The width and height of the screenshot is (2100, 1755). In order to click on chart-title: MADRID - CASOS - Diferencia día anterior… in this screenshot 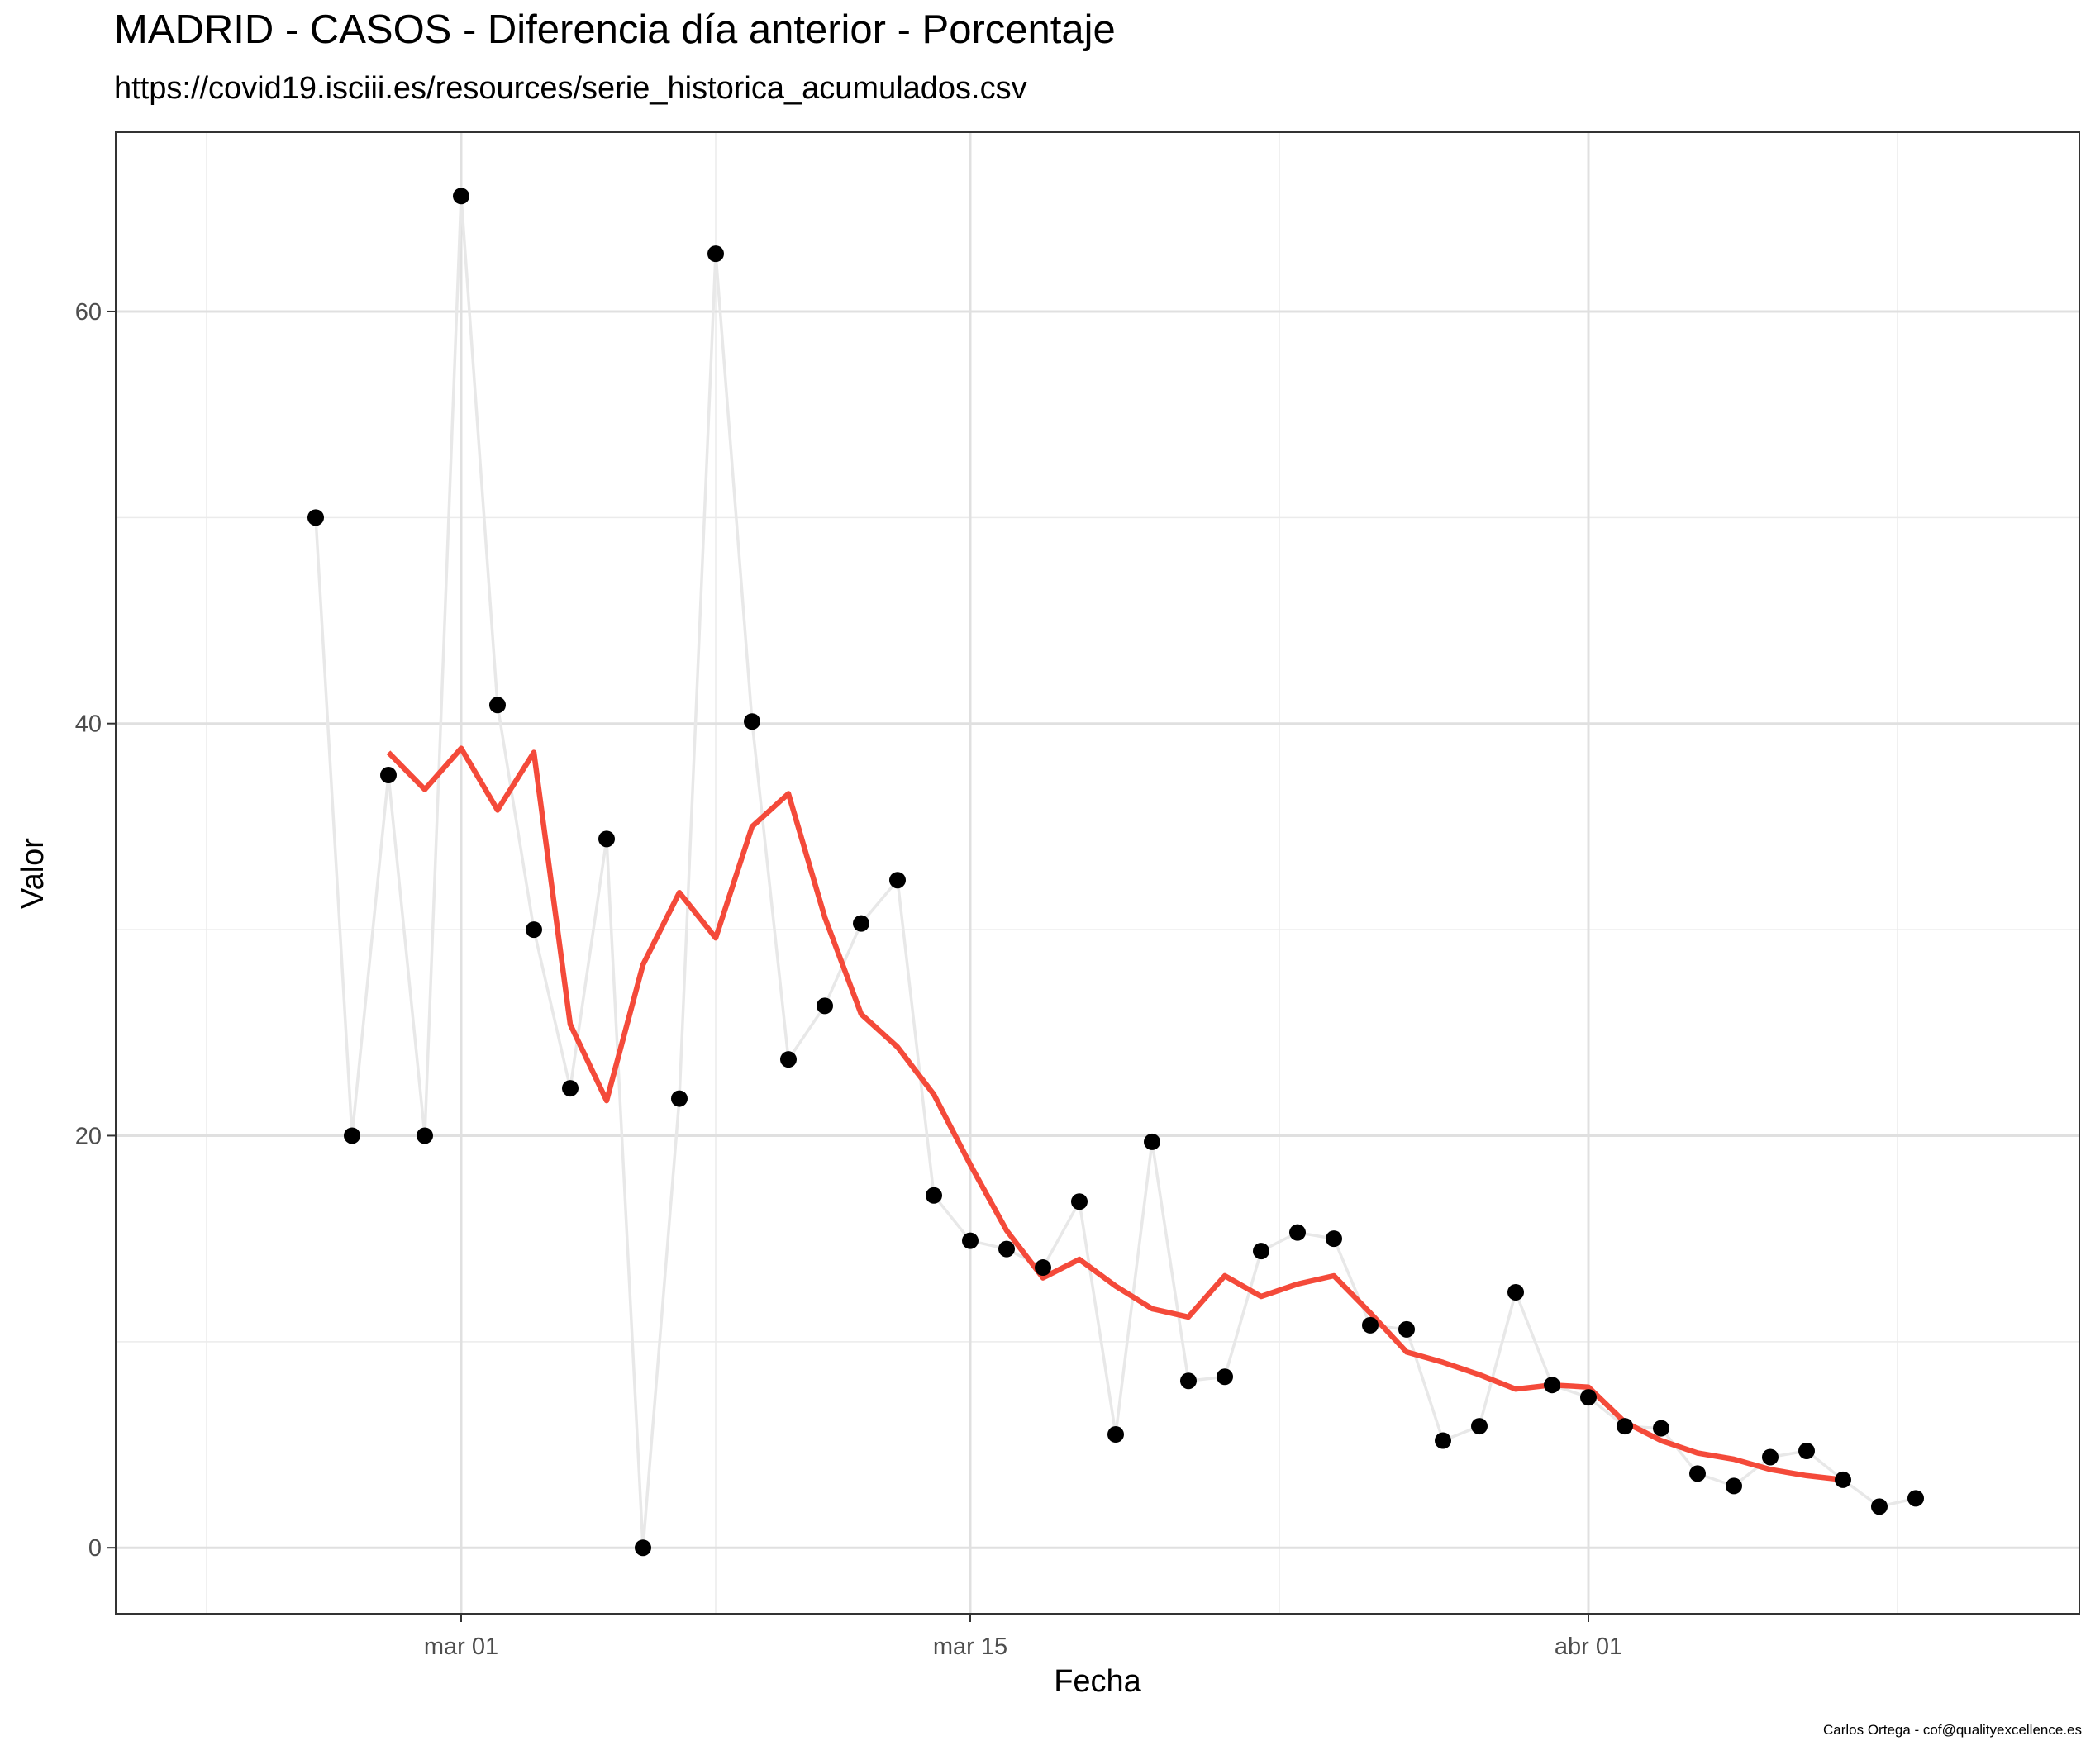, I will do `click(615, 29)`.